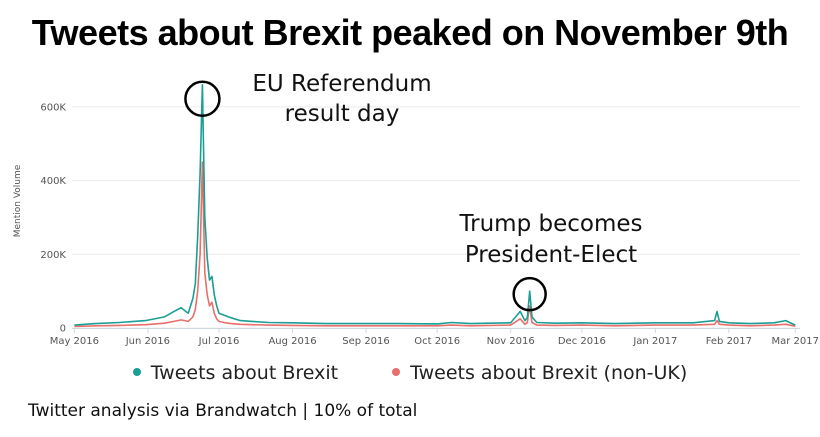 The image size is (820, 437). What do you see at coordinates (18, 200) in the screenshot?
I see `y-axis-title: Mention Volume` at bounding box center [18, 200].